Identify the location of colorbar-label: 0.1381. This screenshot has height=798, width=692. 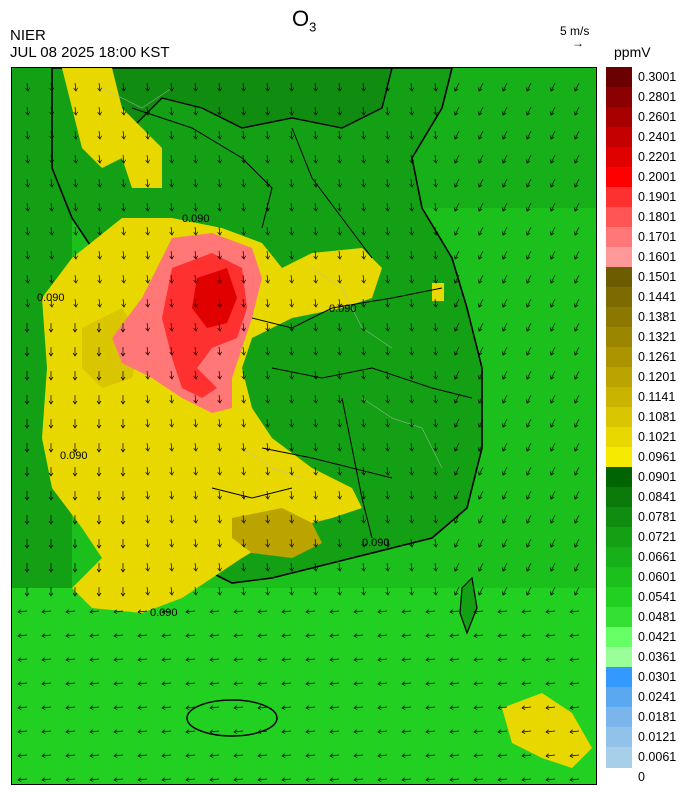
(657, 317).